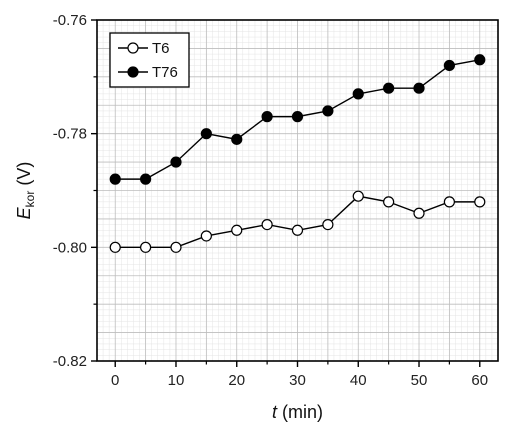 The image size is (510, 424). Describe the element at coordinates (24, 176) in the screenshot. I see `y-axis-unit: (V)` at that location.